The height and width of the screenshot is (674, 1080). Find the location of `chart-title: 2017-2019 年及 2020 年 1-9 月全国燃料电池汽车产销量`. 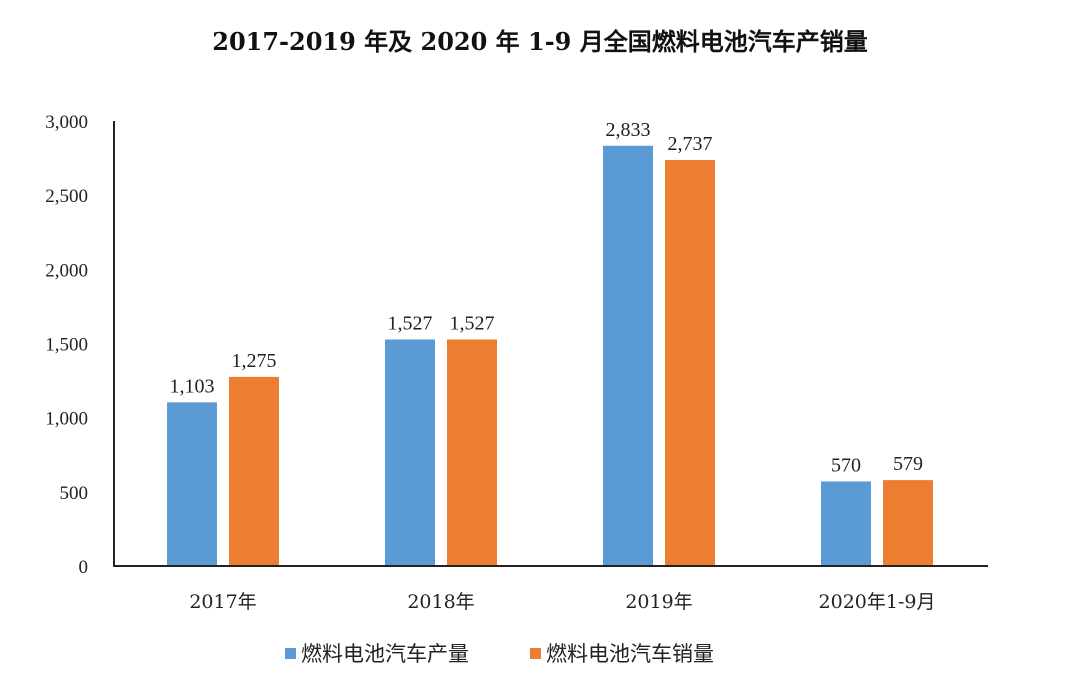

chart-title: 2017-2019 年及 2020 年 1-9 月全国燃料电池汽车产销量 is located at coordinates (540, 41).